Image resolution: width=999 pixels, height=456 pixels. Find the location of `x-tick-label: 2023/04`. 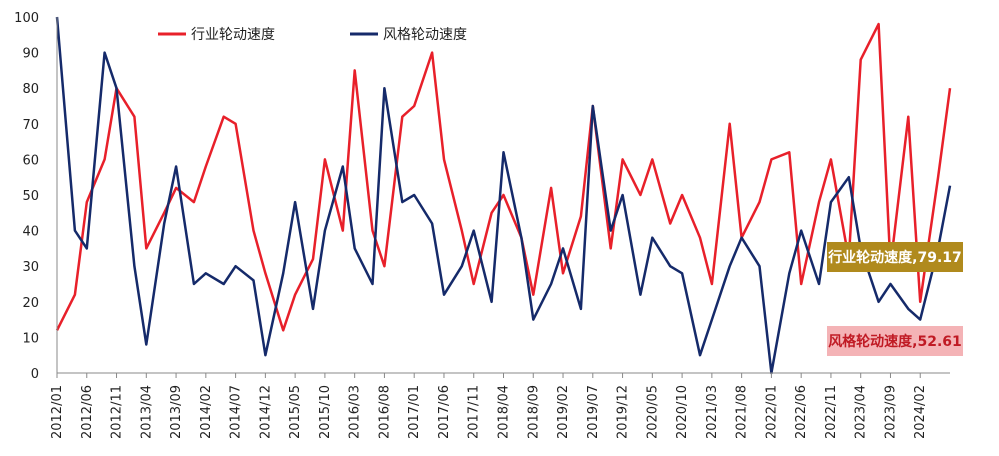

x-tick-label: 2023/04 is located at coordinates (861, 412).